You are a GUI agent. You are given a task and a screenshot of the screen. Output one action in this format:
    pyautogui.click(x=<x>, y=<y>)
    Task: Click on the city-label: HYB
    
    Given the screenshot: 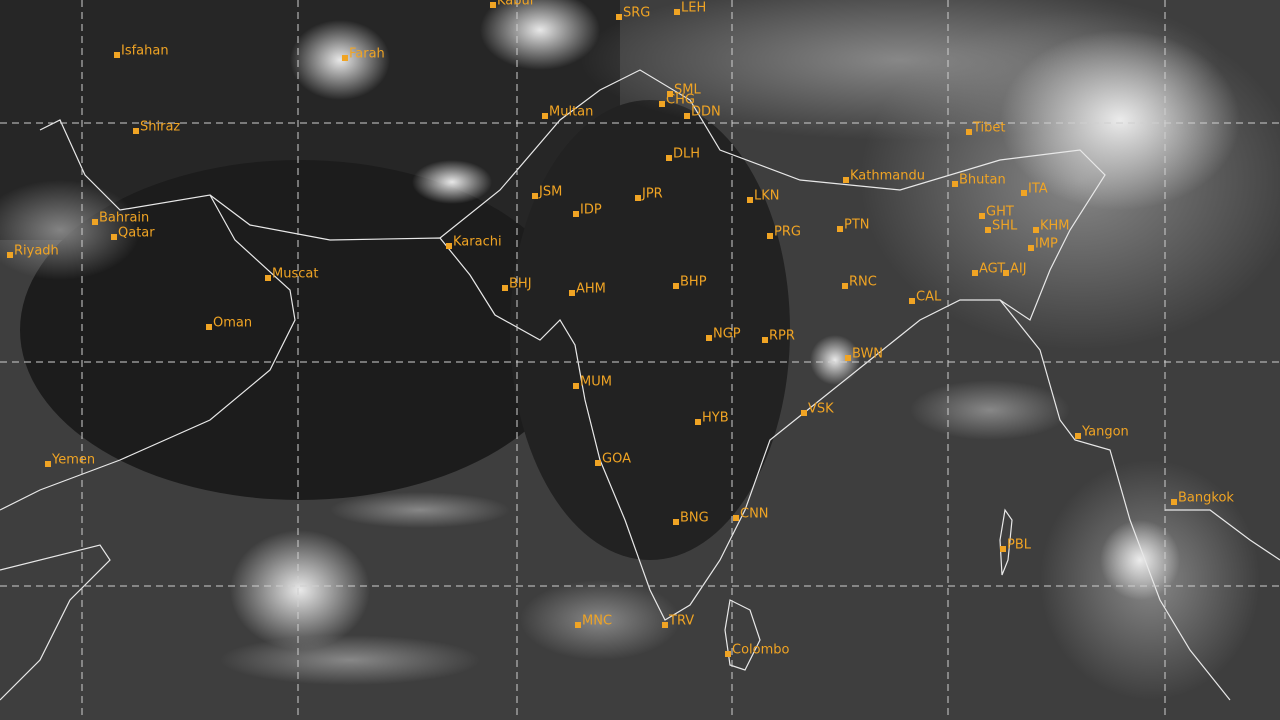 What is the action you would take?
    pyautogui.click(x=715, y=418)
    